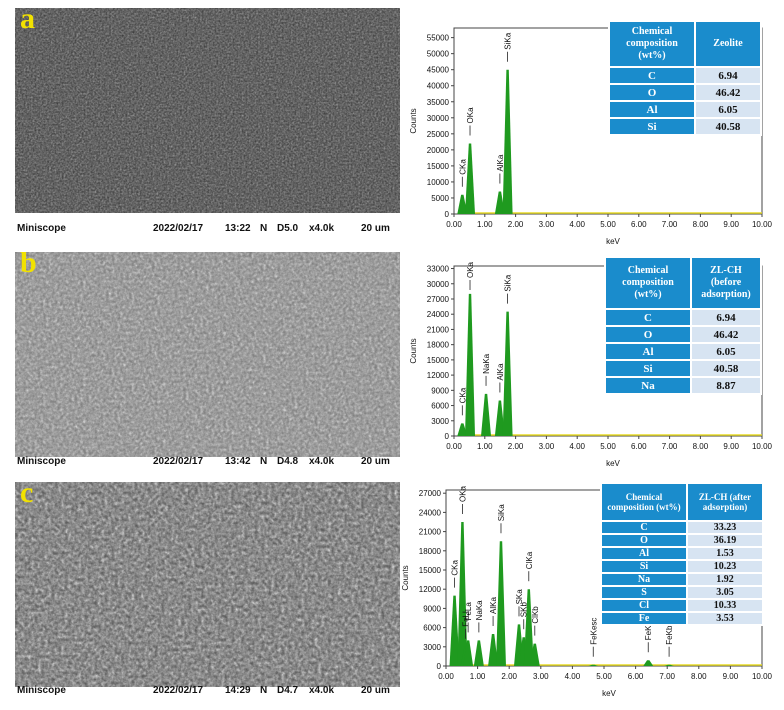  I want to click on table-row: C 33.23, so click(682, 527).